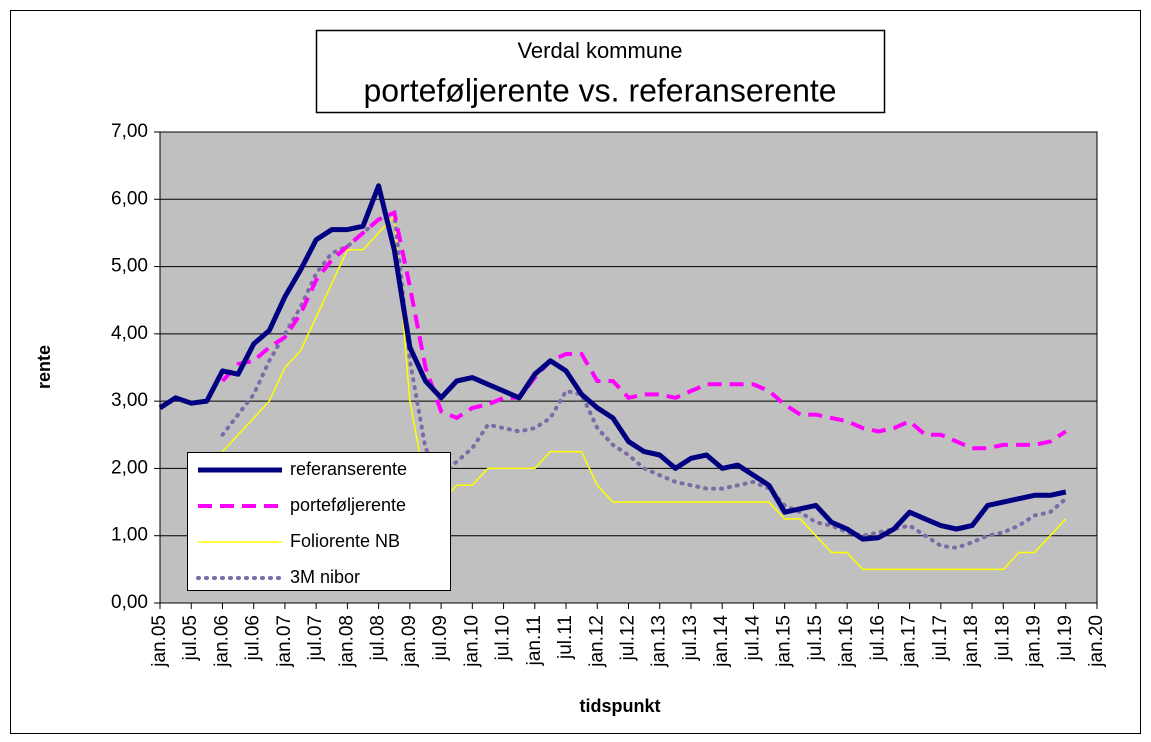 This screenshot has width=1151, height=742. I want to click on x-tick-label: jan.08, so click(346, 641).